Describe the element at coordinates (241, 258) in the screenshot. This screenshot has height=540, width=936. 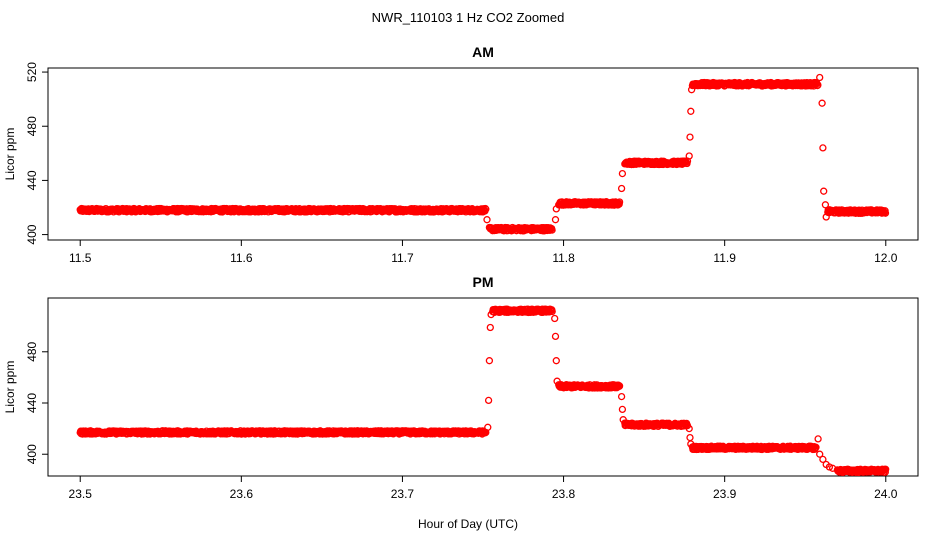
I see `x-tick-label: 11.6` at that location.